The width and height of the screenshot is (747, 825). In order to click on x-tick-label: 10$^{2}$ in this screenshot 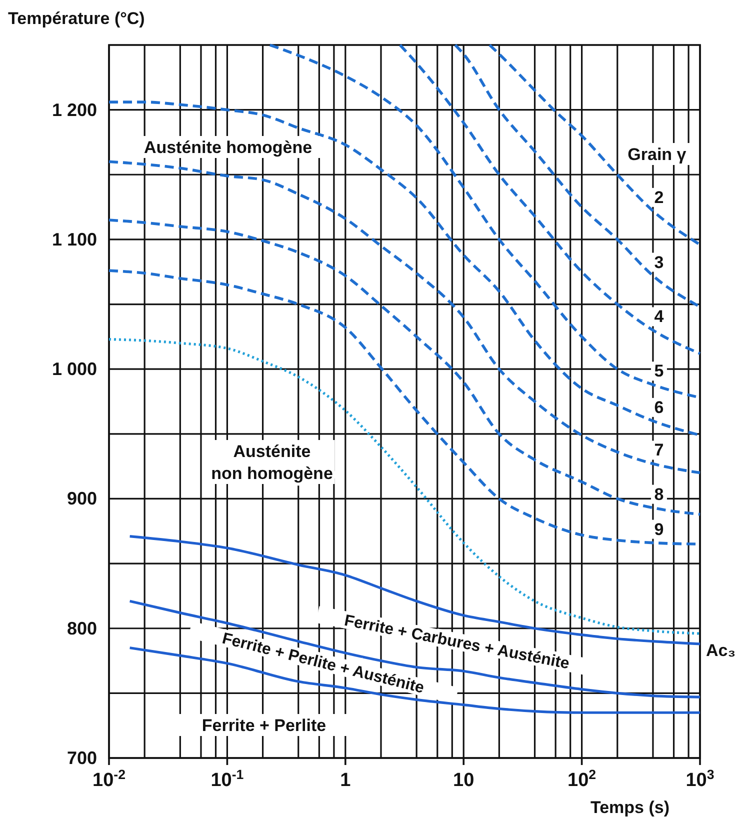, I will do `click(582, 778)`.